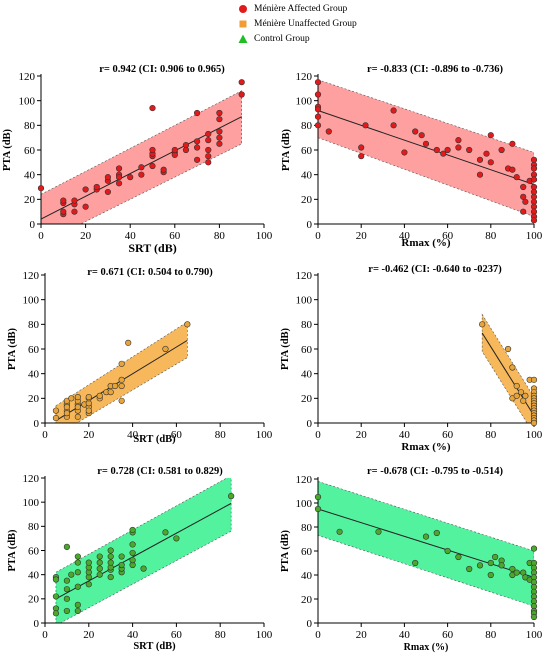 This screenshot has height=661, width=550. What do you see at coordinates (282, 39) in the screenshot?
I see `legend-label: Control Group` at bounding box center [282, 39].